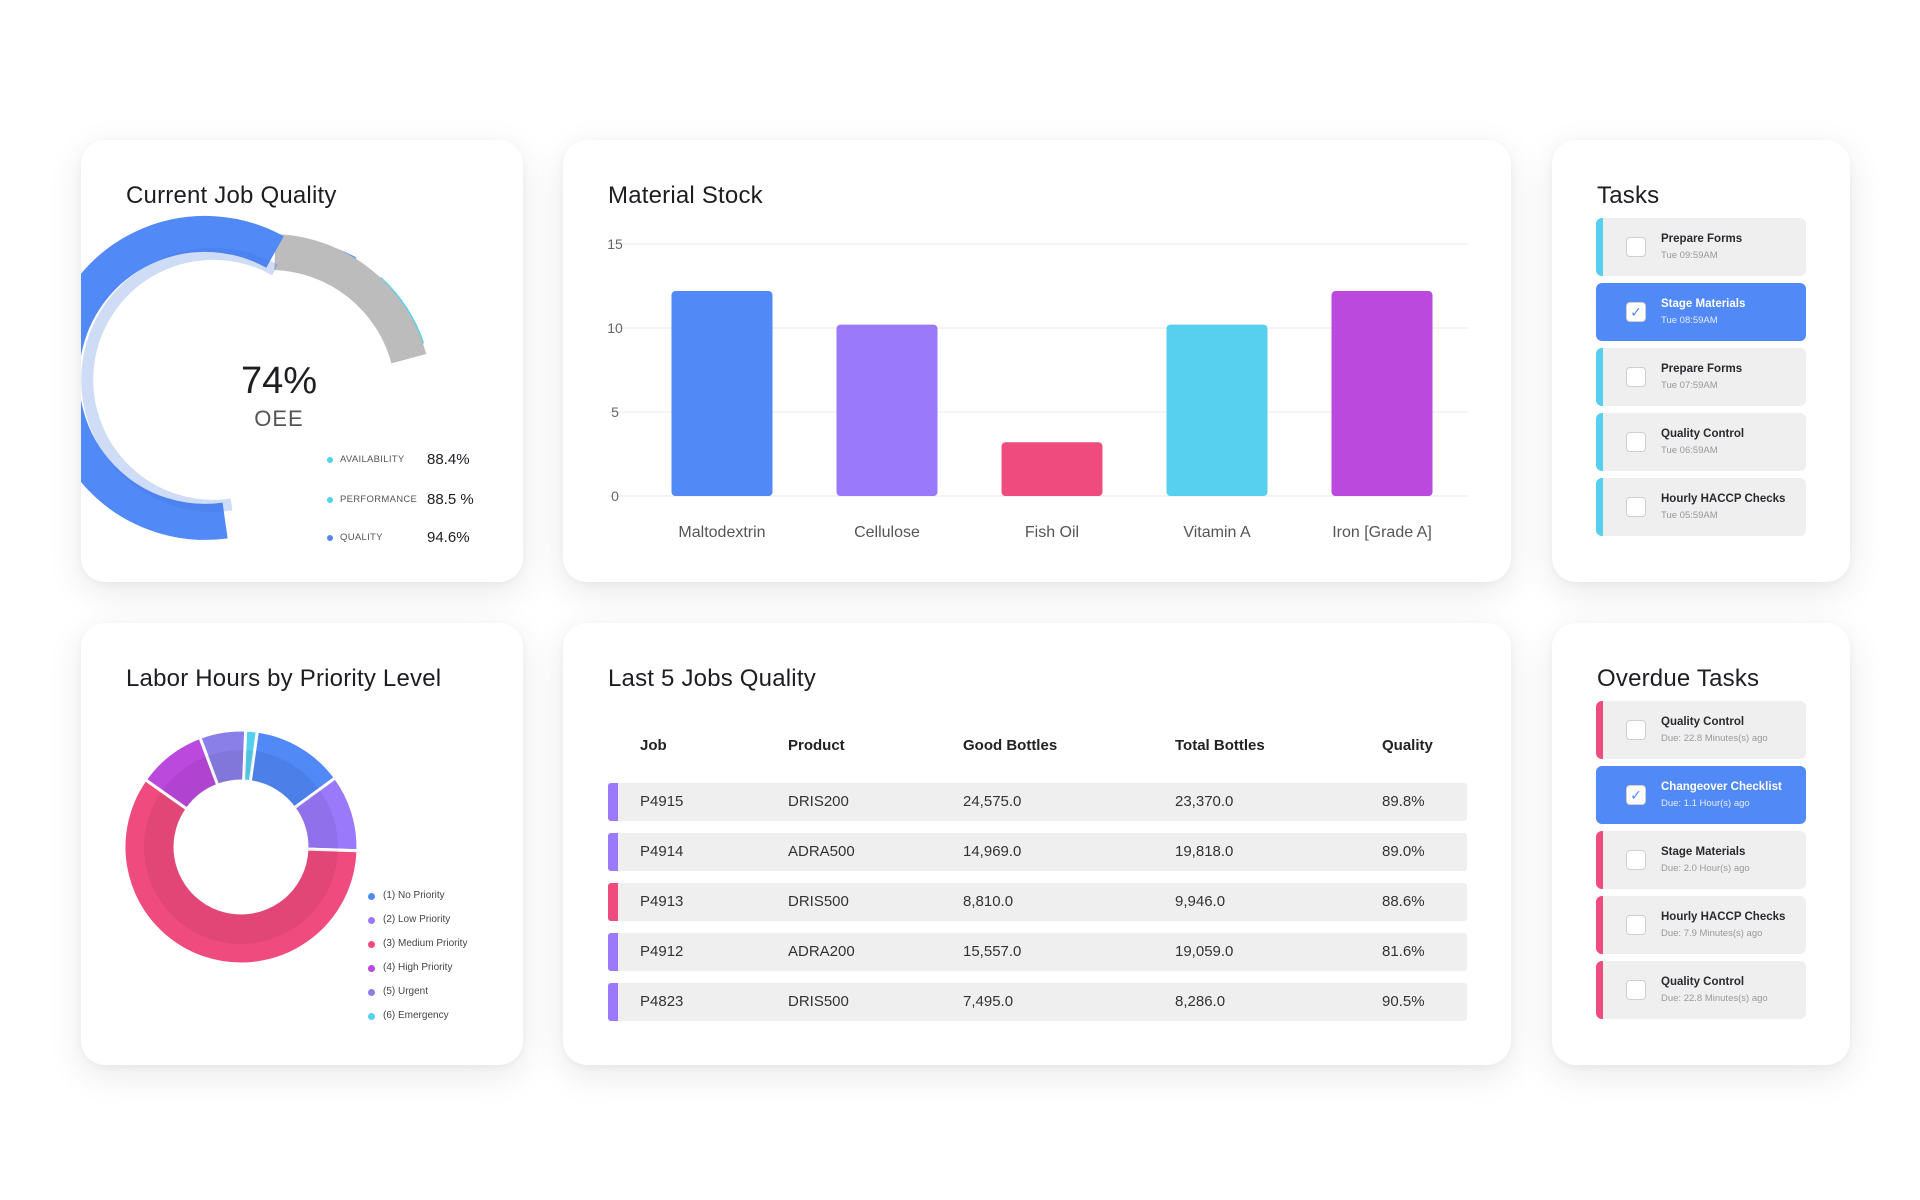 Image resolution: width=1920 pixels, height=1200 pixels. Describe the element at coordinates (653, 745) in the screenshot. I see `column-header-job: Job` at that location.